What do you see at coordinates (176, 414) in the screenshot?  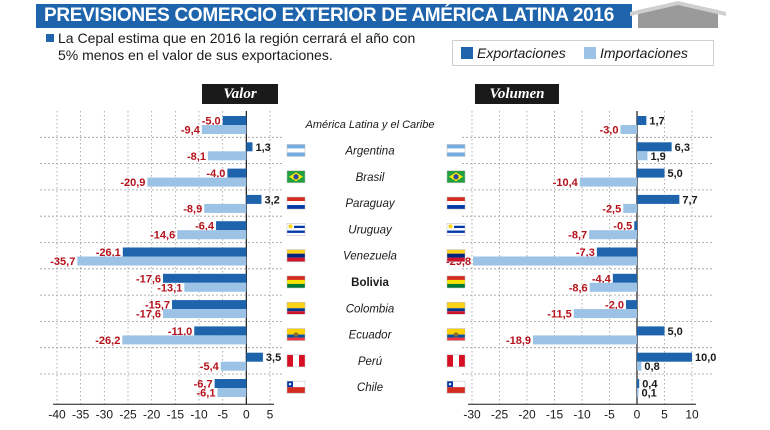 I see `tick-label-0-5: -15` at bounding box center [176, 414].